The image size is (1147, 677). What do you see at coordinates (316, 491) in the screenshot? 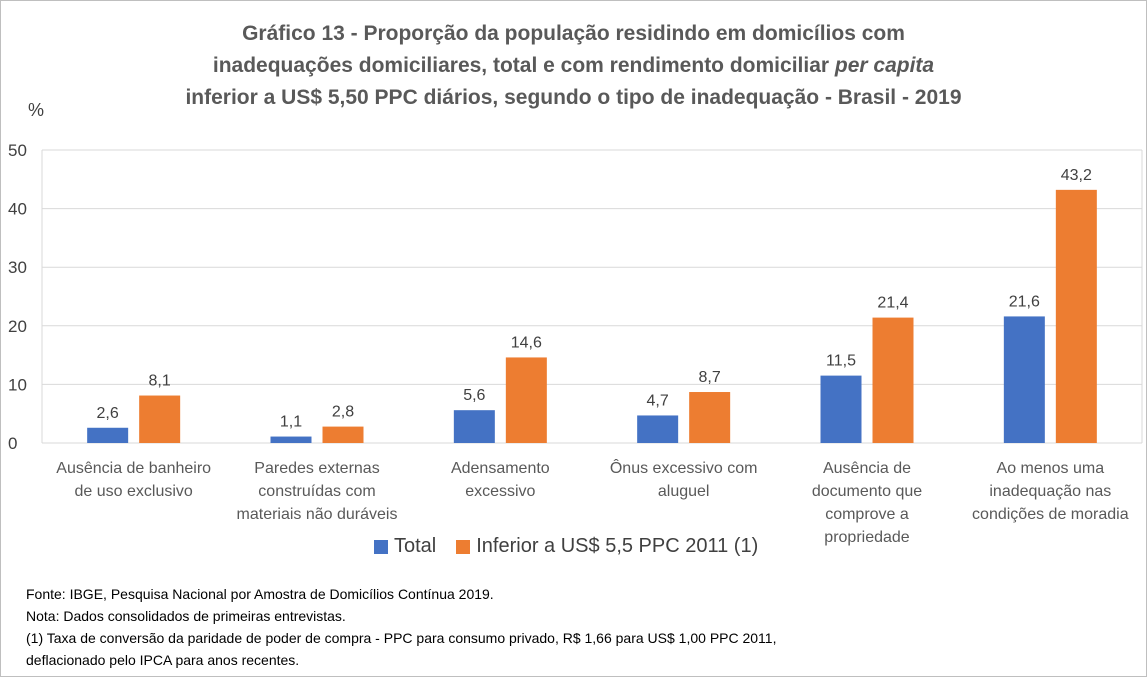
I see `category-label: construídas com` at bounding box center [316, 491].